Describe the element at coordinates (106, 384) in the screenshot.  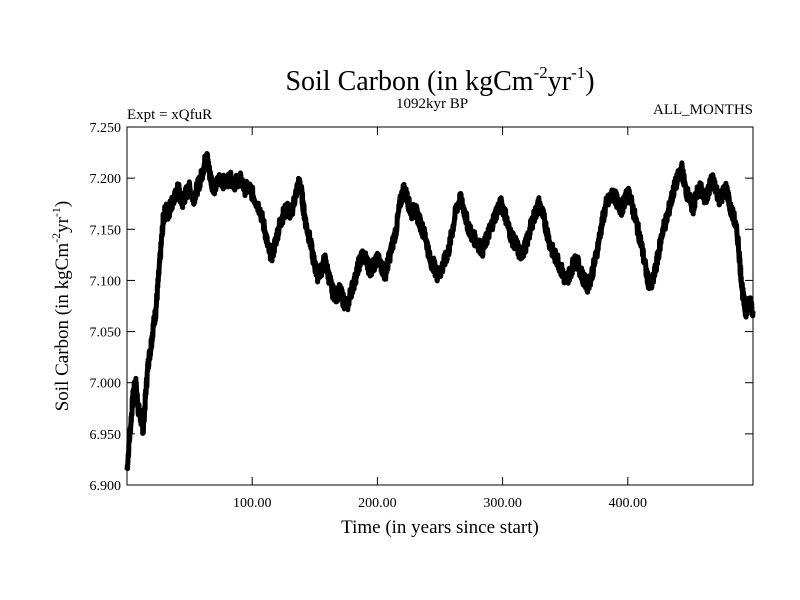
I see `y-tick-label: 7.000` at that location.